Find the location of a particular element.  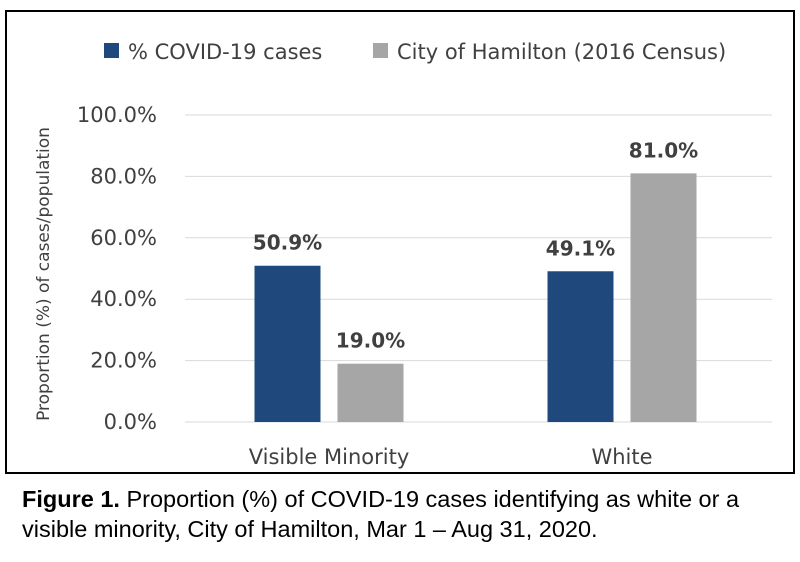

data-label: 50.9% is located at coordinates (287, 243).